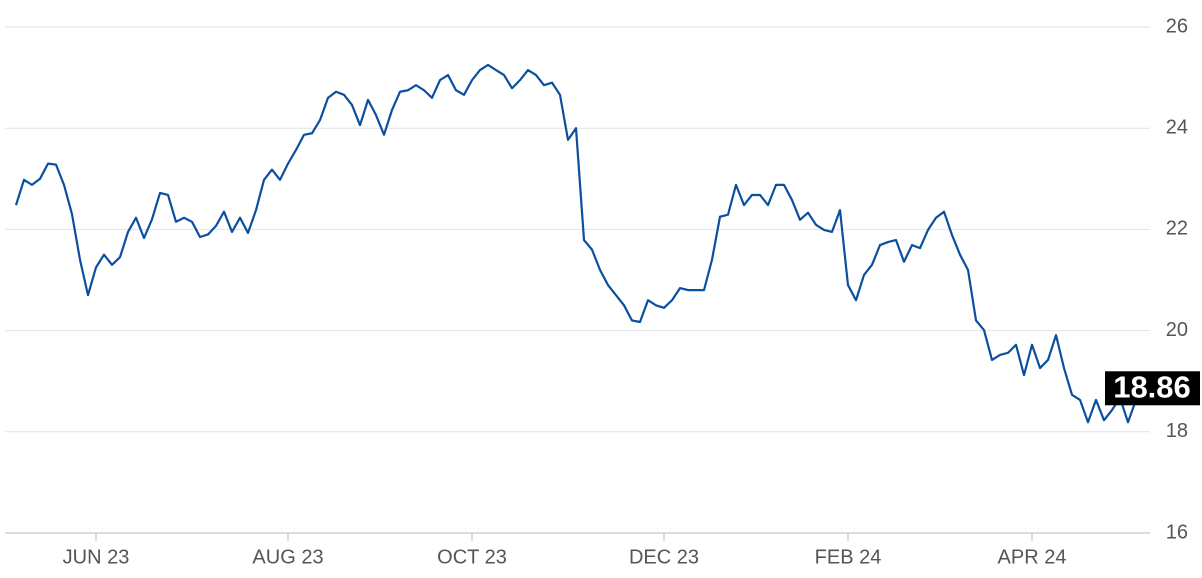 The image size is (1202, 578). I want to click on x-tick-label: FEB 24, so click(848, 557).